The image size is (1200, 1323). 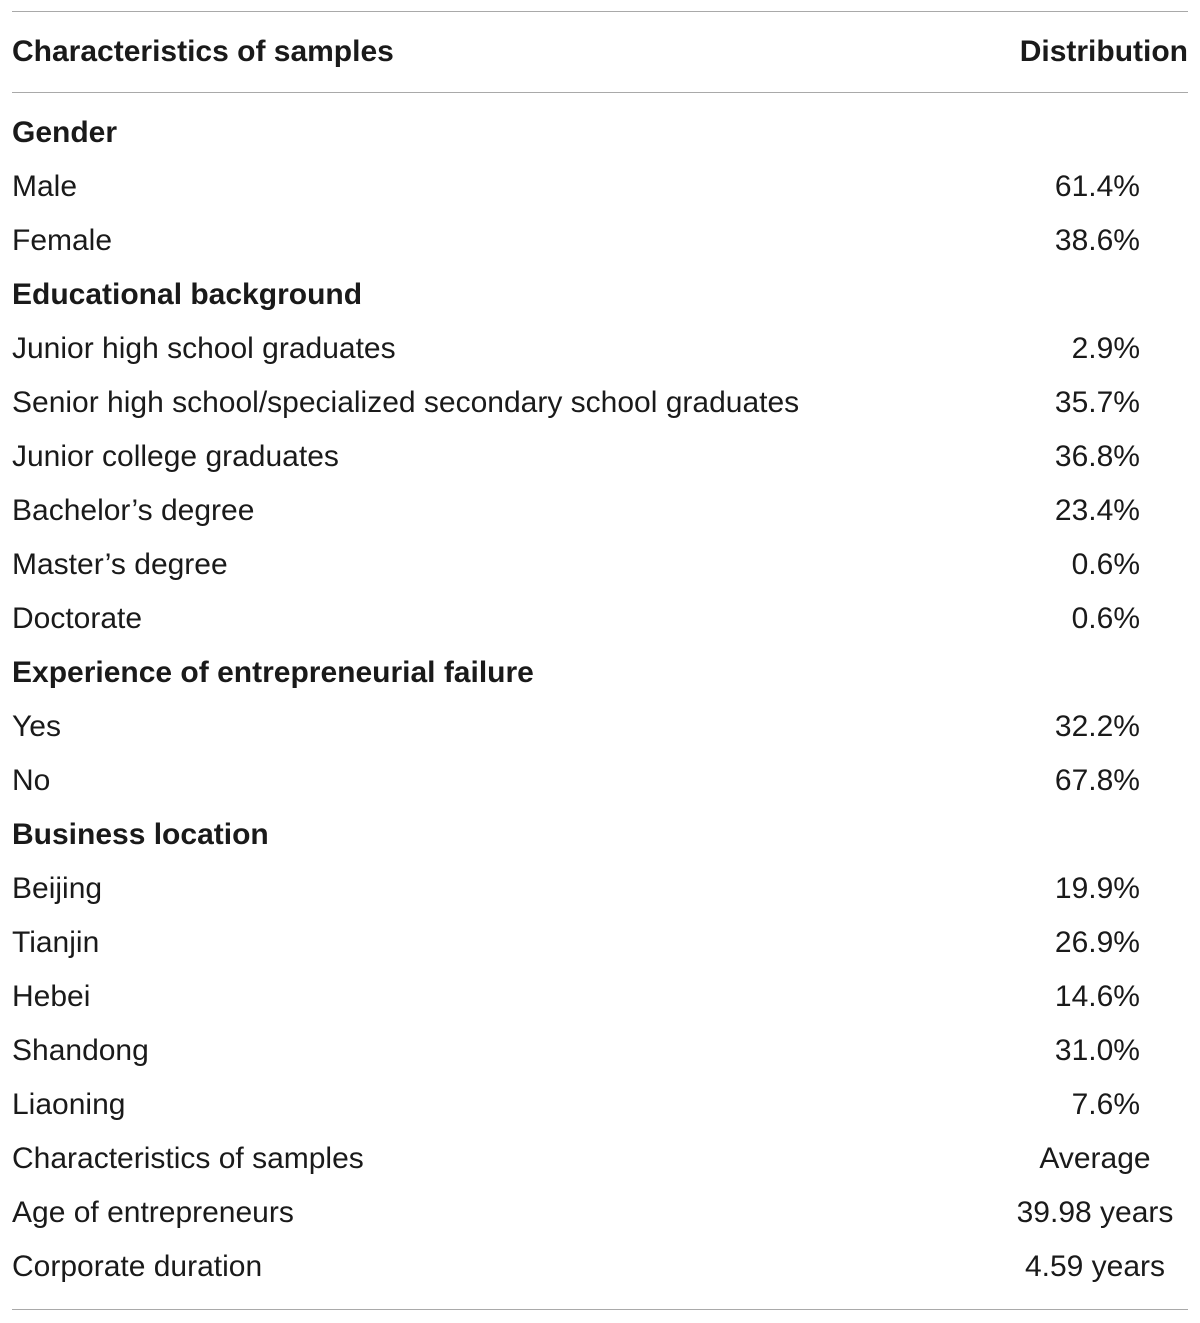 What do you see at coordinates (140, 834) in the screenshot?
I see `section-label: Business location` at bounding box center [140, 834].